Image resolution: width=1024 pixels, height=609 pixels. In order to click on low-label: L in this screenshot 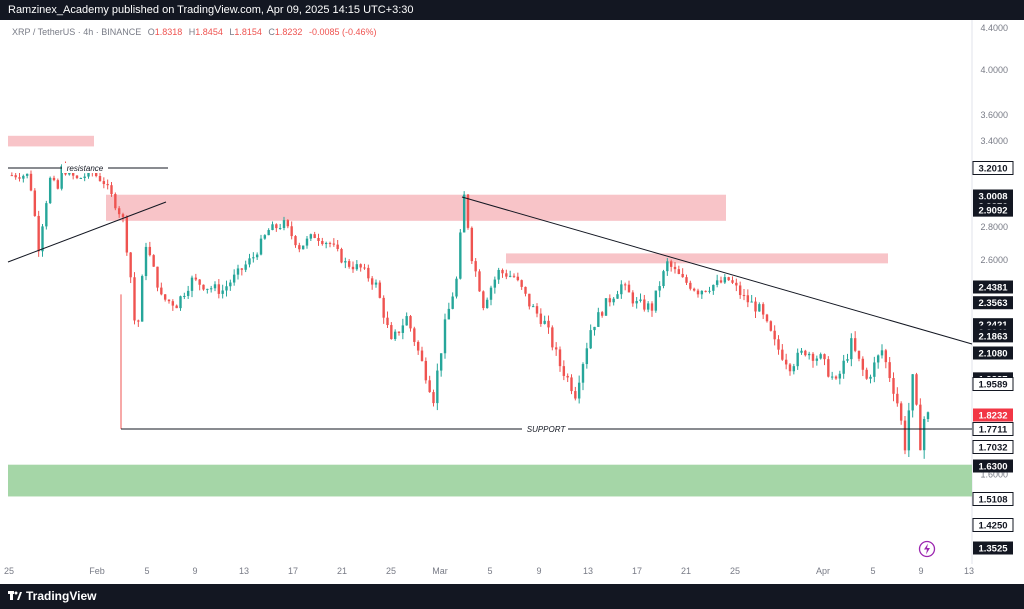, I will do `click(232, 32)`.